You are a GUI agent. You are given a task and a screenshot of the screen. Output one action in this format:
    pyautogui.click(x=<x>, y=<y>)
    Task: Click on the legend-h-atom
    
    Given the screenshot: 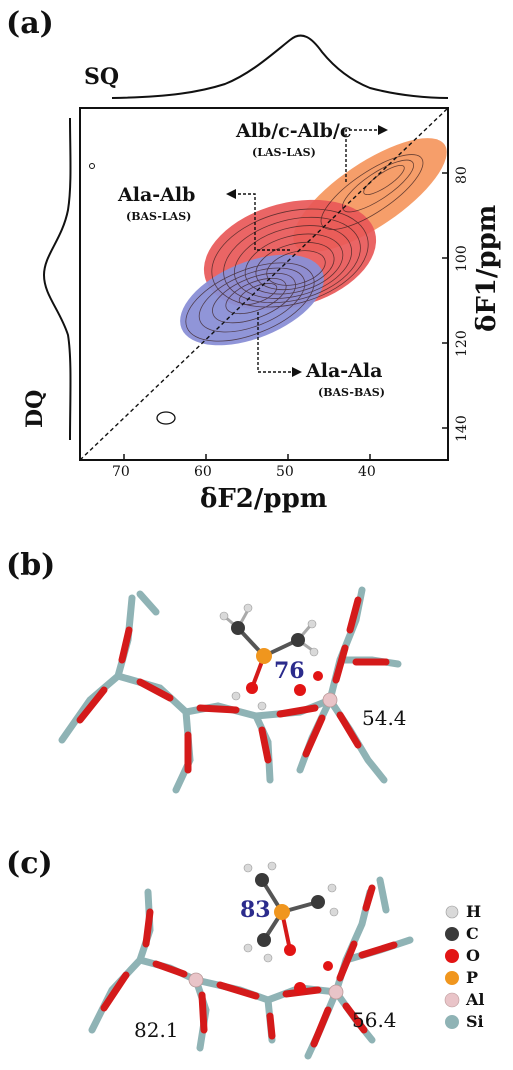 What is the action you would take?
    pyautogui.click(x=452, y=912)
    